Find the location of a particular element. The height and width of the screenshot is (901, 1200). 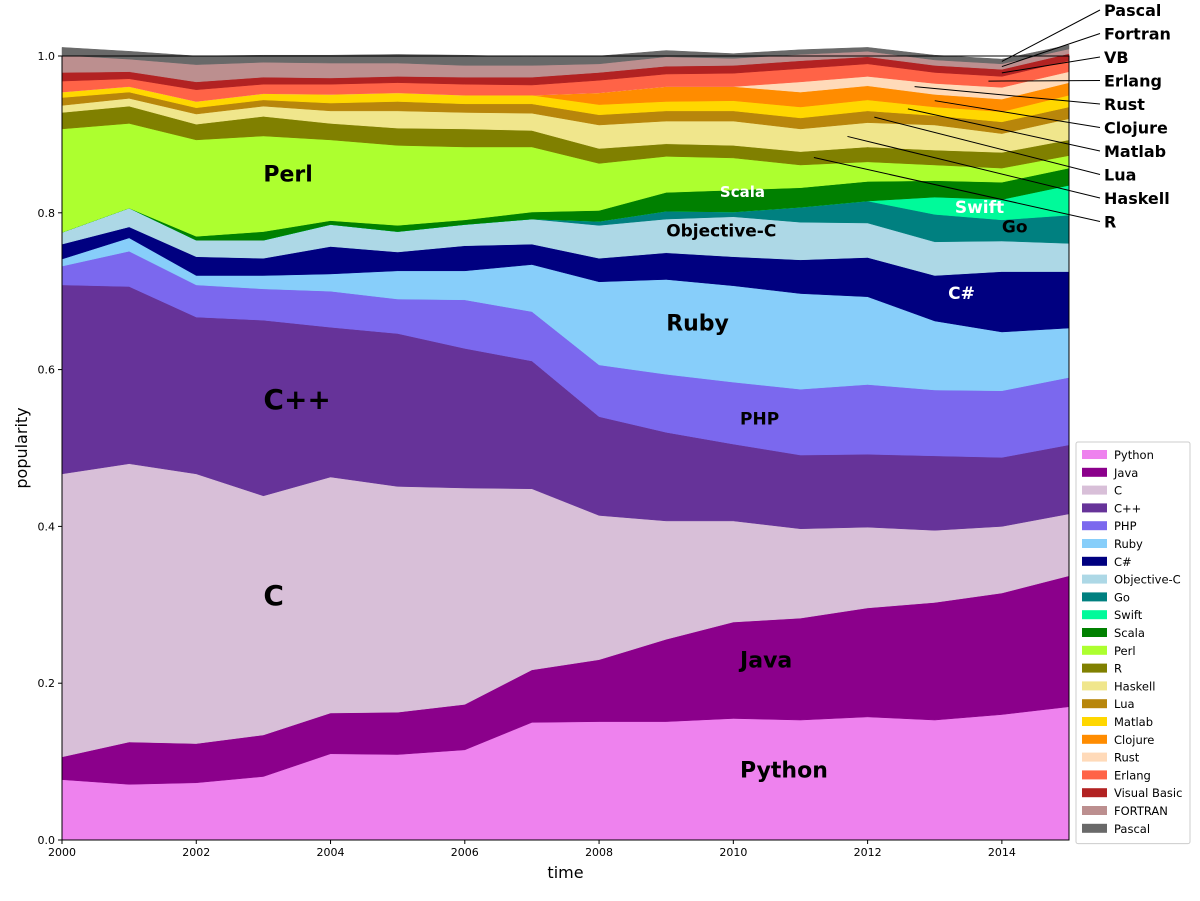

x-tick-label: 2000 is located at coordinates (62, 852).